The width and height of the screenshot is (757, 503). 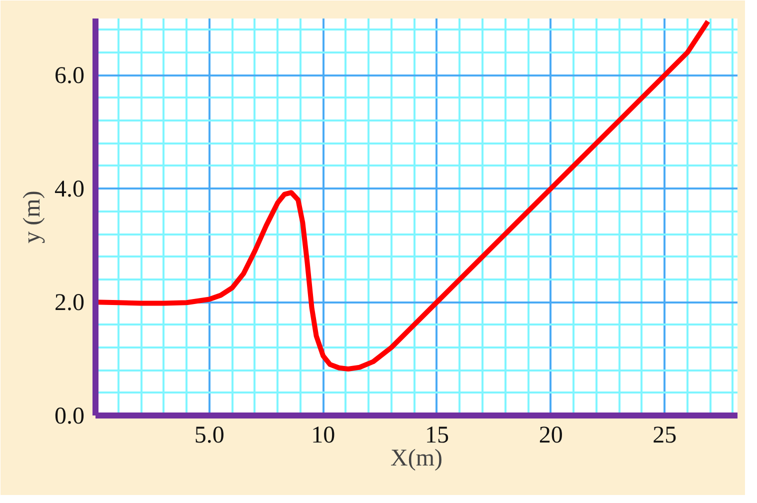 I want to click on y-tick-label: 6.0, so click(x=69, y=76).